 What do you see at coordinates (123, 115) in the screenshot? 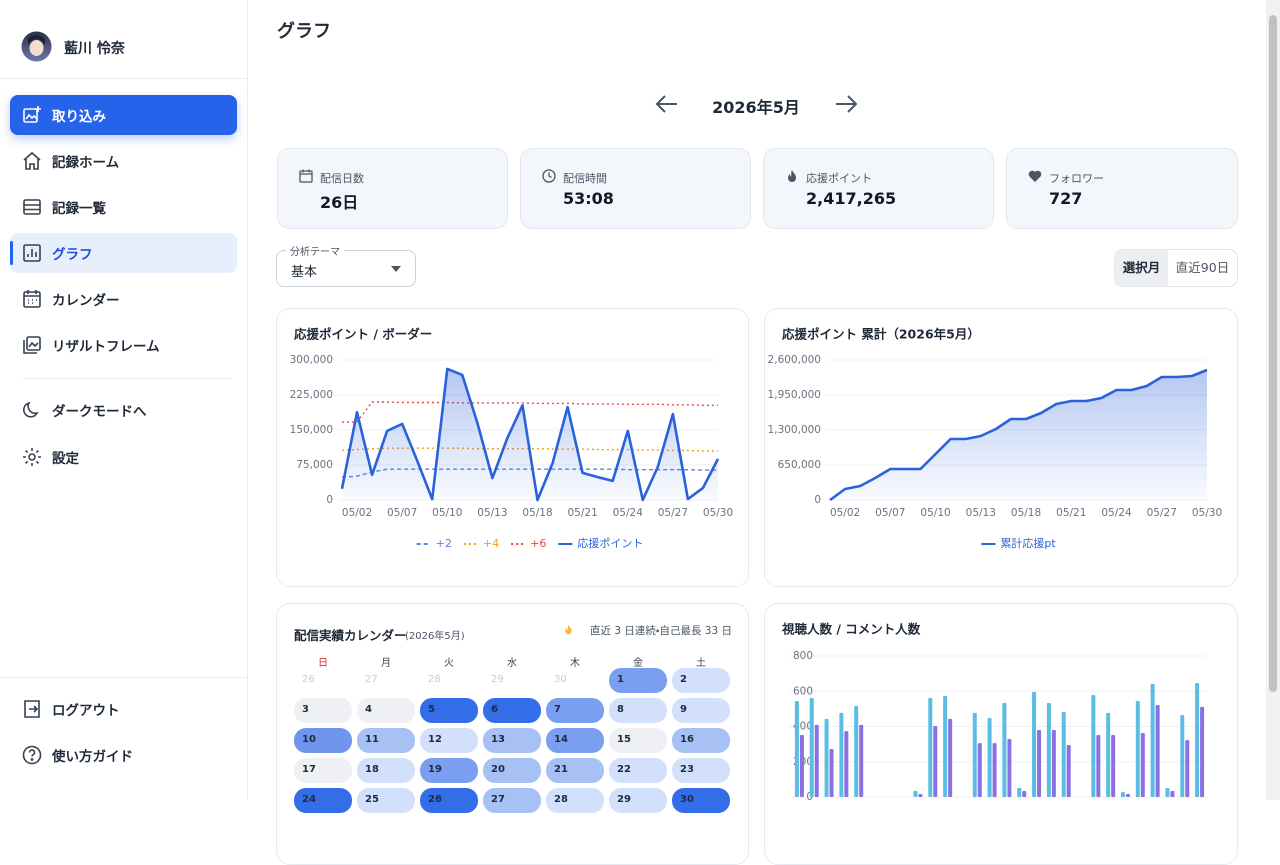
I see `import-button: 取り込み` at bounding box center [123, 115].